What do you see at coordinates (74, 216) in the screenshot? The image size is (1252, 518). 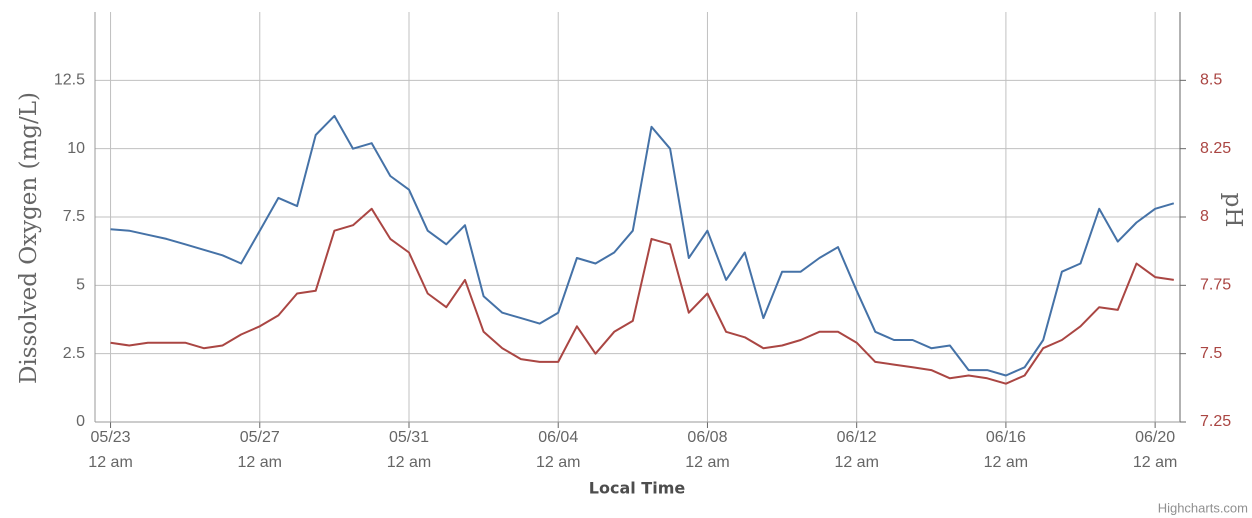 I see `y-tick-label: 7.5` at bounding box center [74, 216].